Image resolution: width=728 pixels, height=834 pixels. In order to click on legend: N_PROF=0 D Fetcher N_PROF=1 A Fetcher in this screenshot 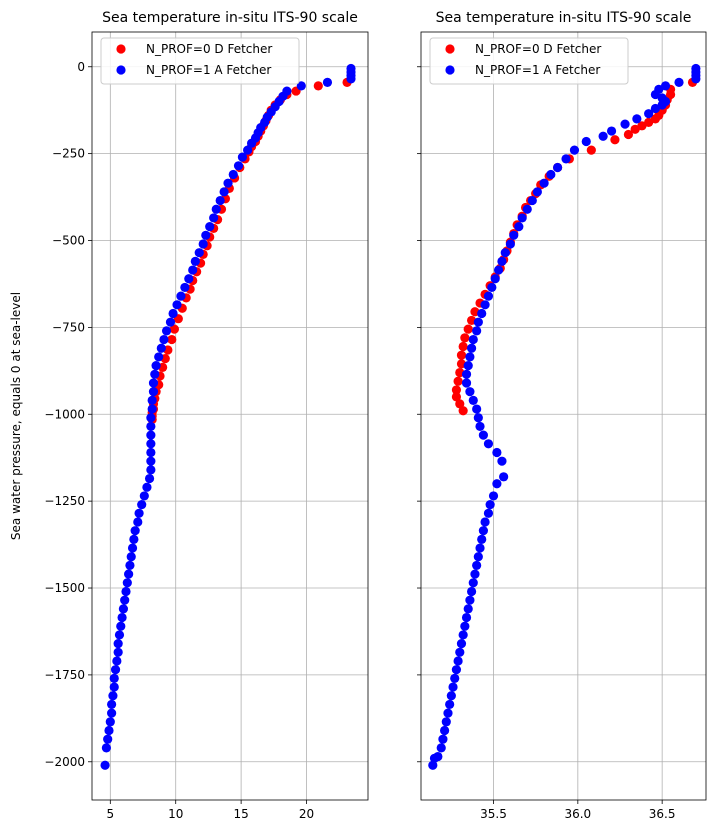, I will do `click(529, 61)`.